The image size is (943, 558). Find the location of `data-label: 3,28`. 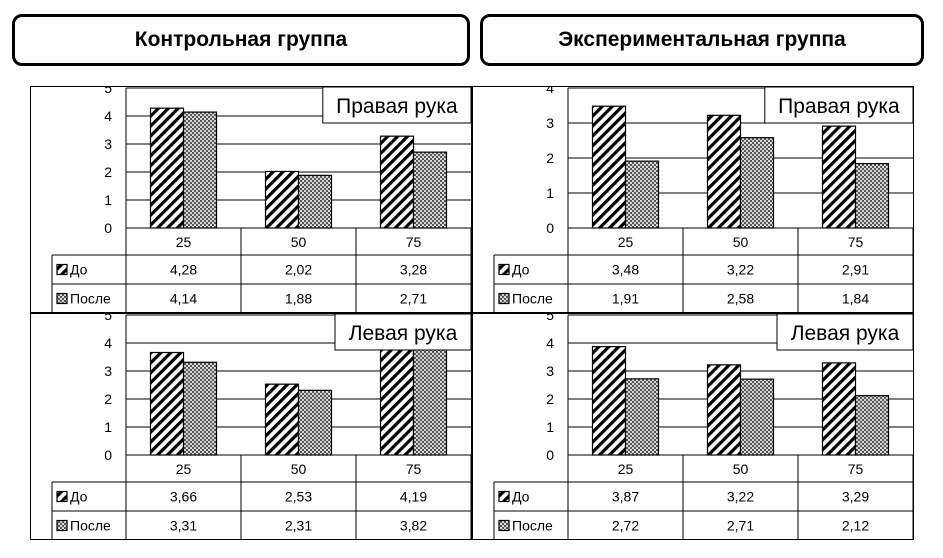

data-label: 3,28 is located at coordinates (413, 270).